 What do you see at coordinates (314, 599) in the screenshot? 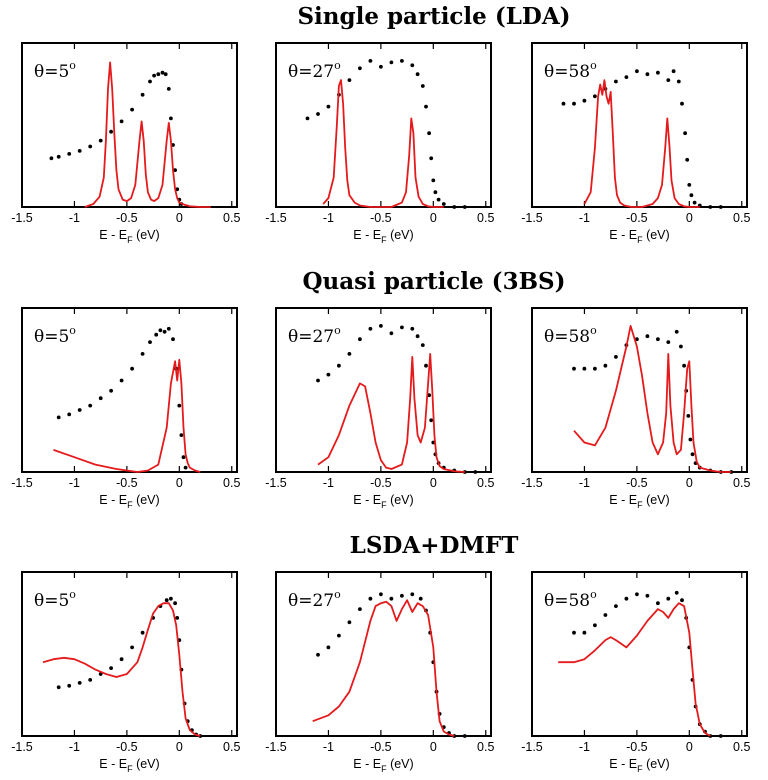
I see `theta-label: θ=27o` at bounding box center [314, 599].